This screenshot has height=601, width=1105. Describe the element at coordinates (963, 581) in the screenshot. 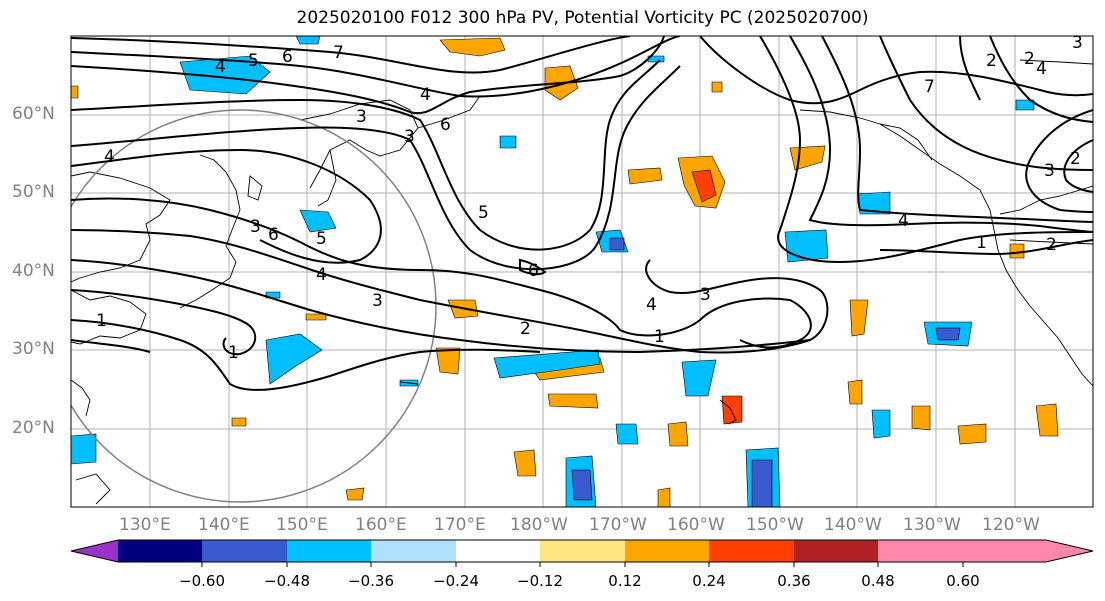

I see `colorbar-tick-label: 0.60` at that location.